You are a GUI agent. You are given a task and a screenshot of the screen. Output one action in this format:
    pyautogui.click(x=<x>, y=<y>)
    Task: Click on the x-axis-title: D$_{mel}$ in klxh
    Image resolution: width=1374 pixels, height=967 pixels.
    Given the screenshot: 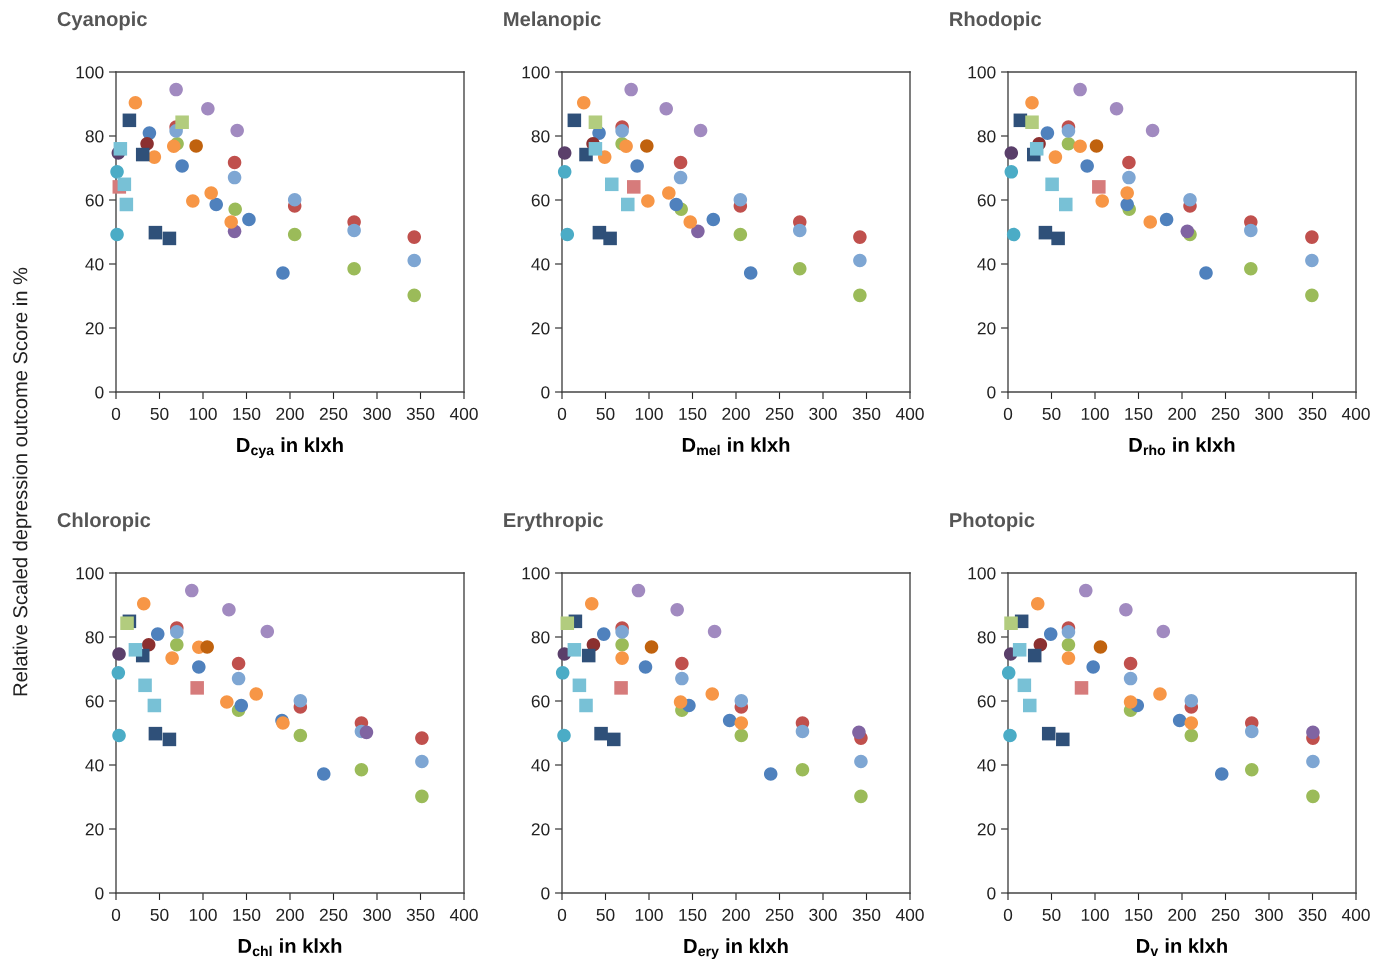 What is the action you would take?
    pyautogui.click(x=736, y=446)
    